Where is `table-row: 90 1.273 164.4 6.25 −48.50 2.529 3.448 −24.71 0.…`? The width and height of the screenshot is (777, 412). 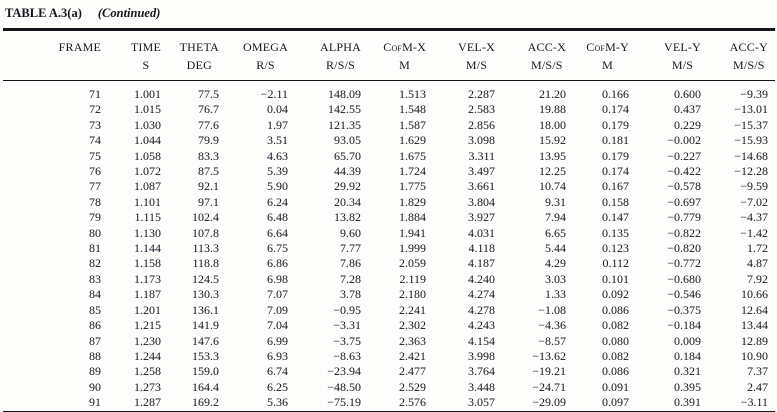
table-row: 90 1.273 164.4 6.25 −48.50 2.529 3.448 −24.71 0.… is located at coordinates (389, 387).